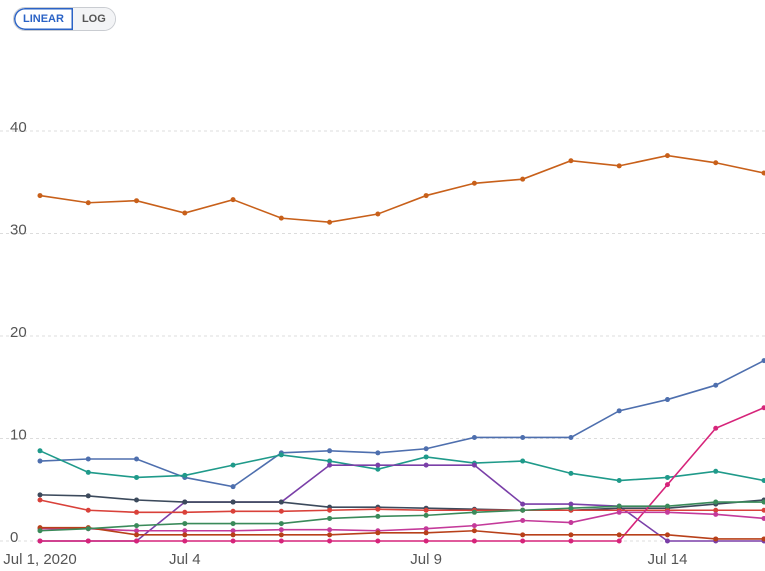  I want to click on y-tick-label: 0, so click(14, 537).